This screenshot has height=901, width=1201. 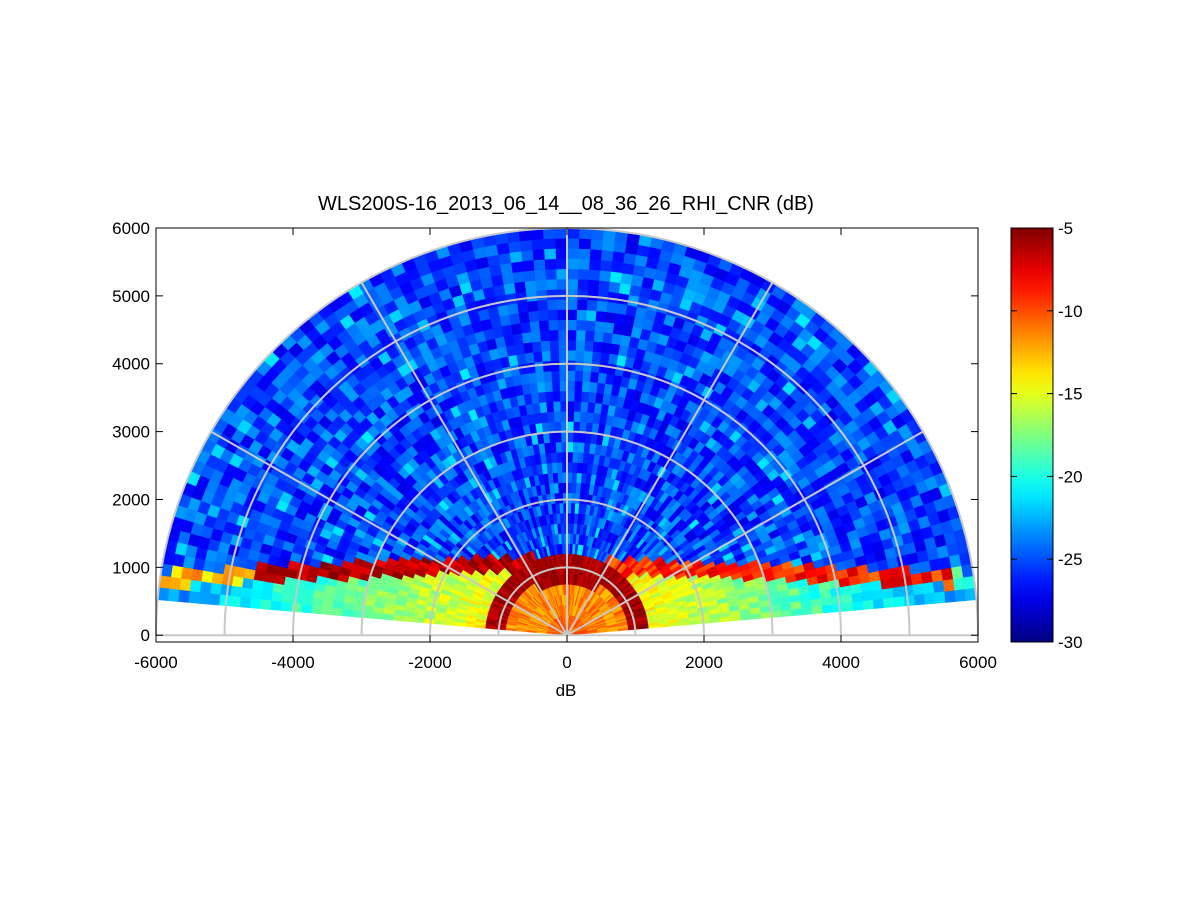 I want to click on colorbar-tick-label: -30, so click(x=1070, y=642).